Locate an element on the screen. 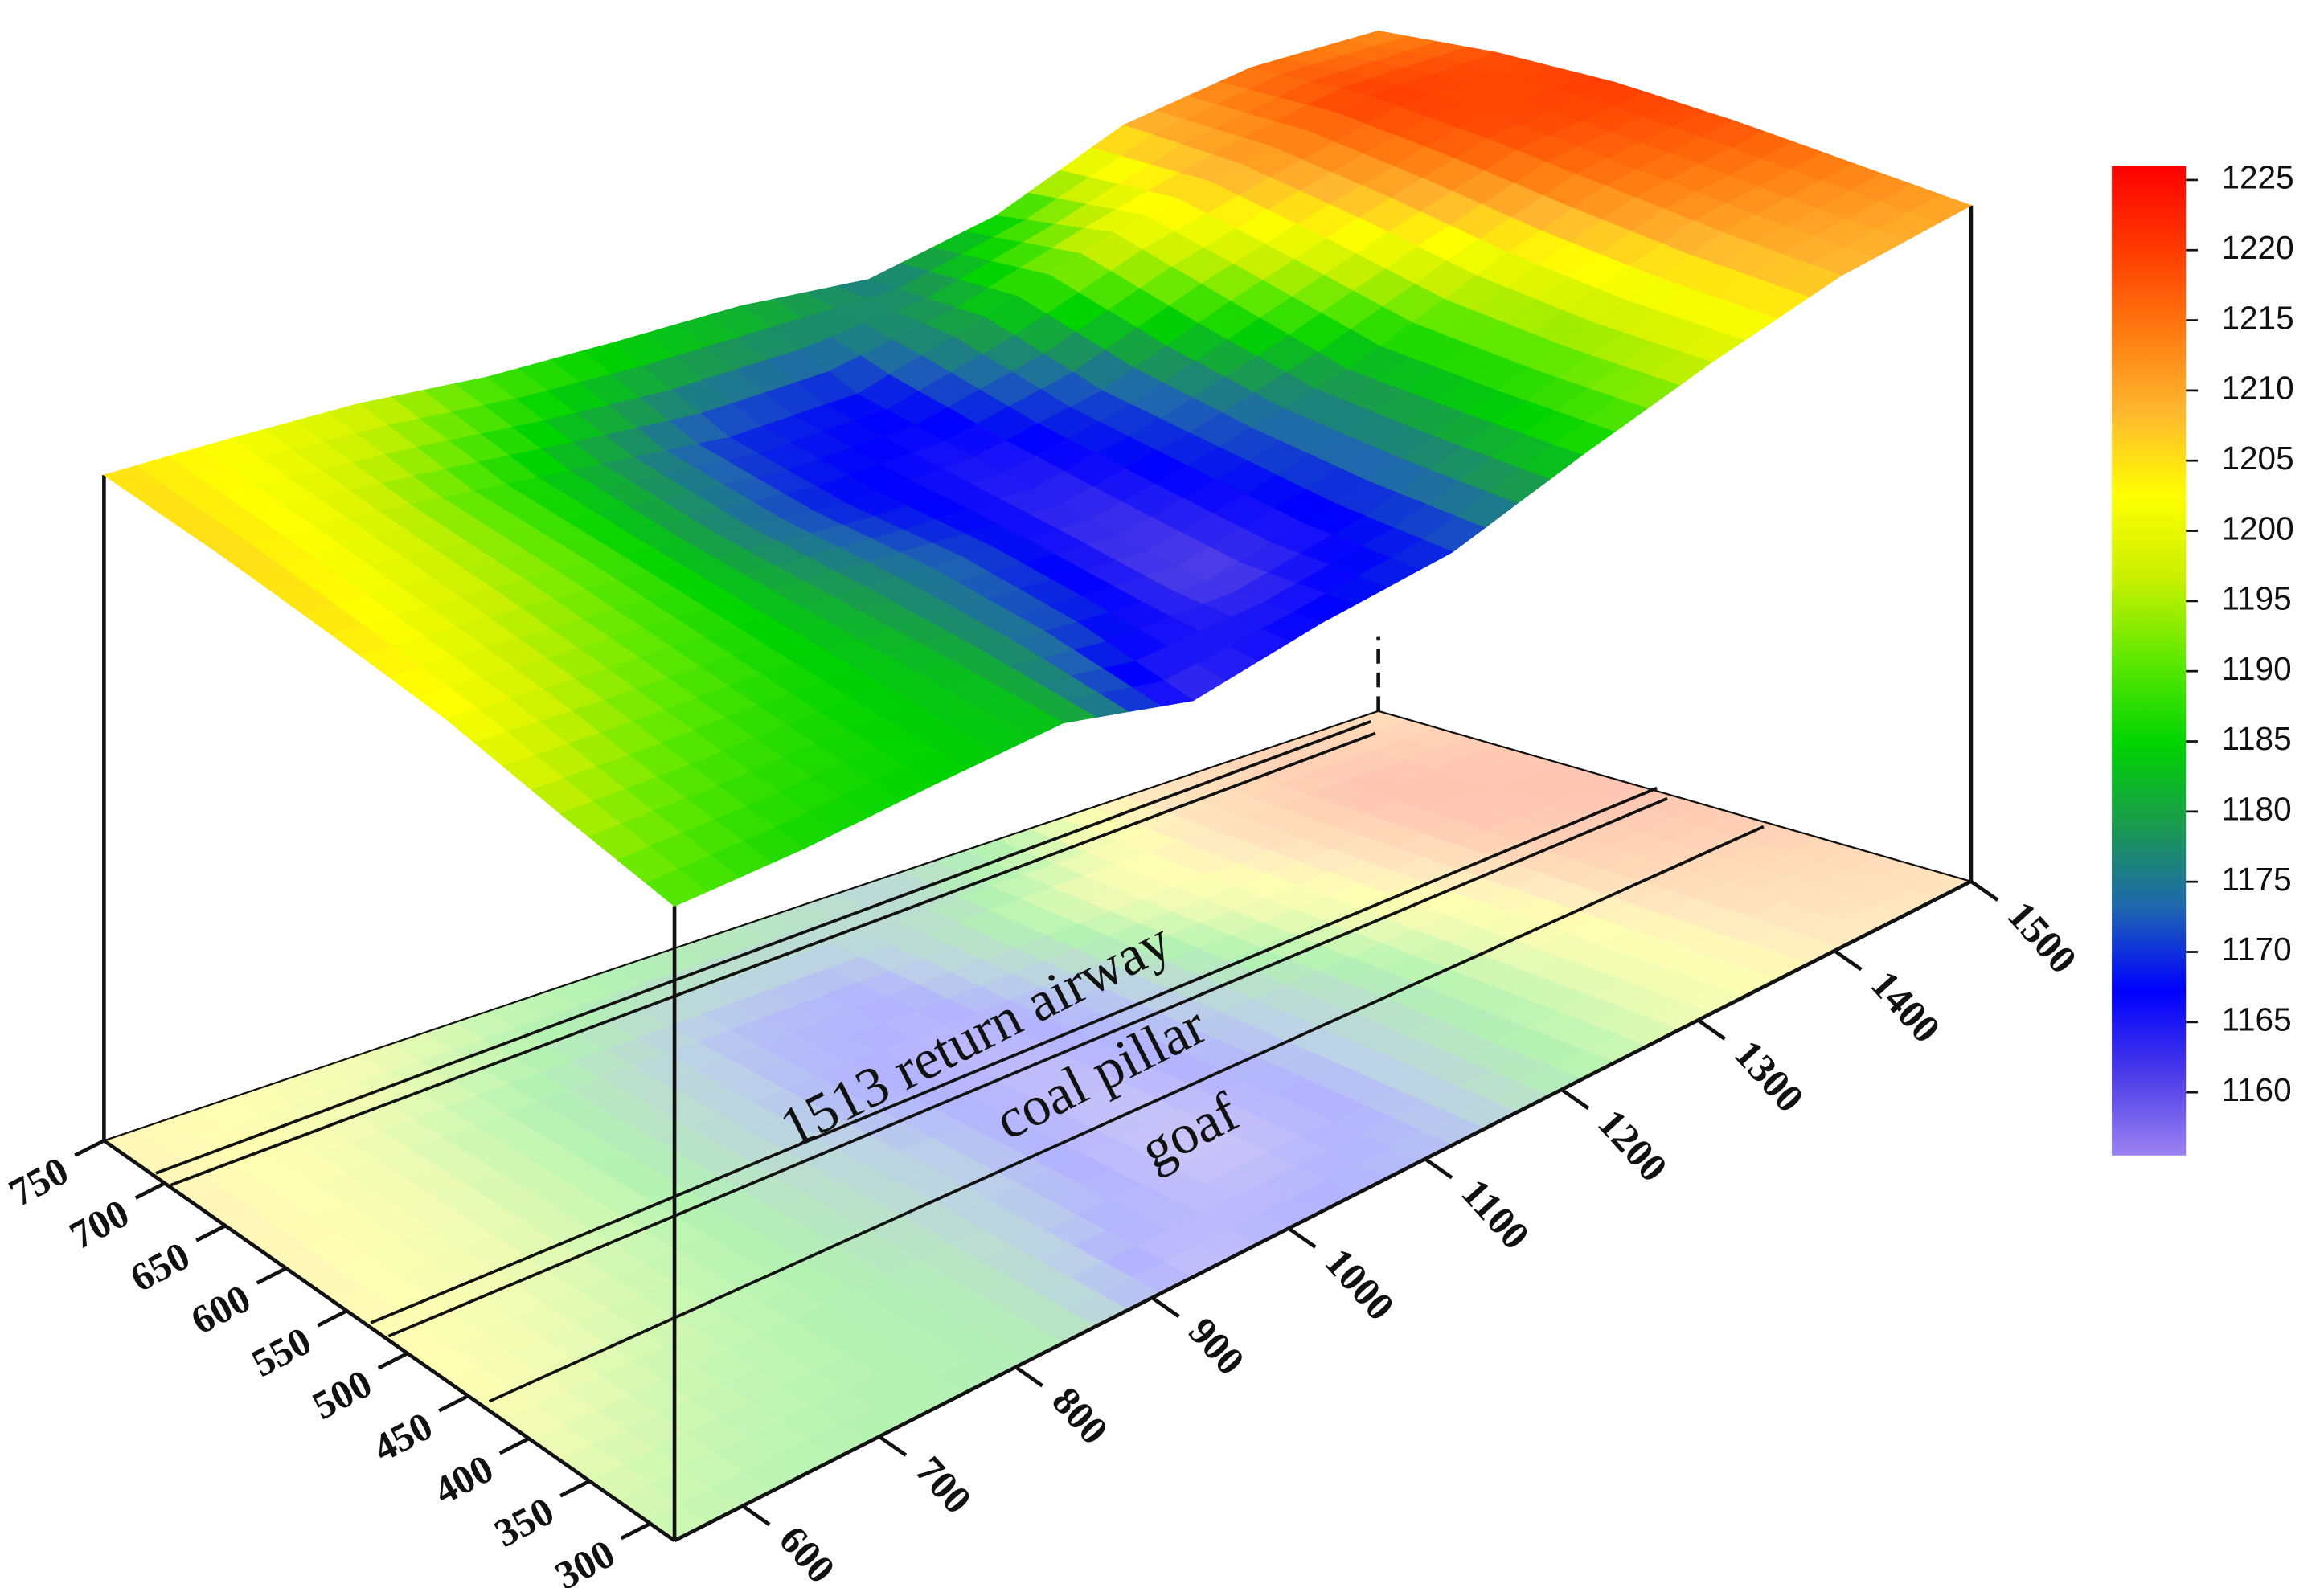 This screenshot has width=2324, height=1588. roadway-line is located at coordinates (773, 959).